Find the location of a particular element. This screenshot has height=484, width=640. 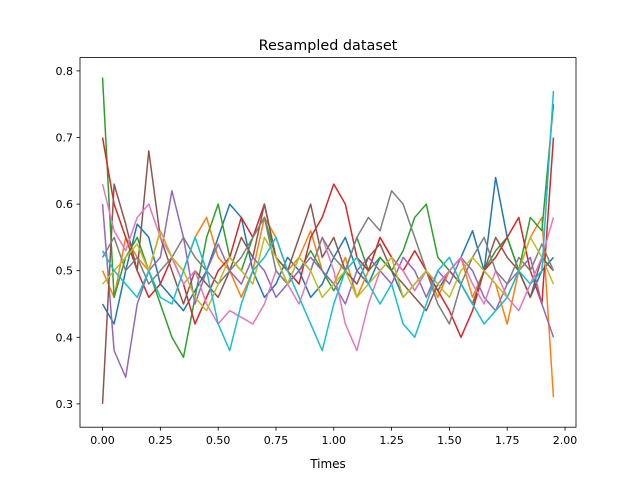

chart-title: Resampled dataset is located at coordinates (328, 46).